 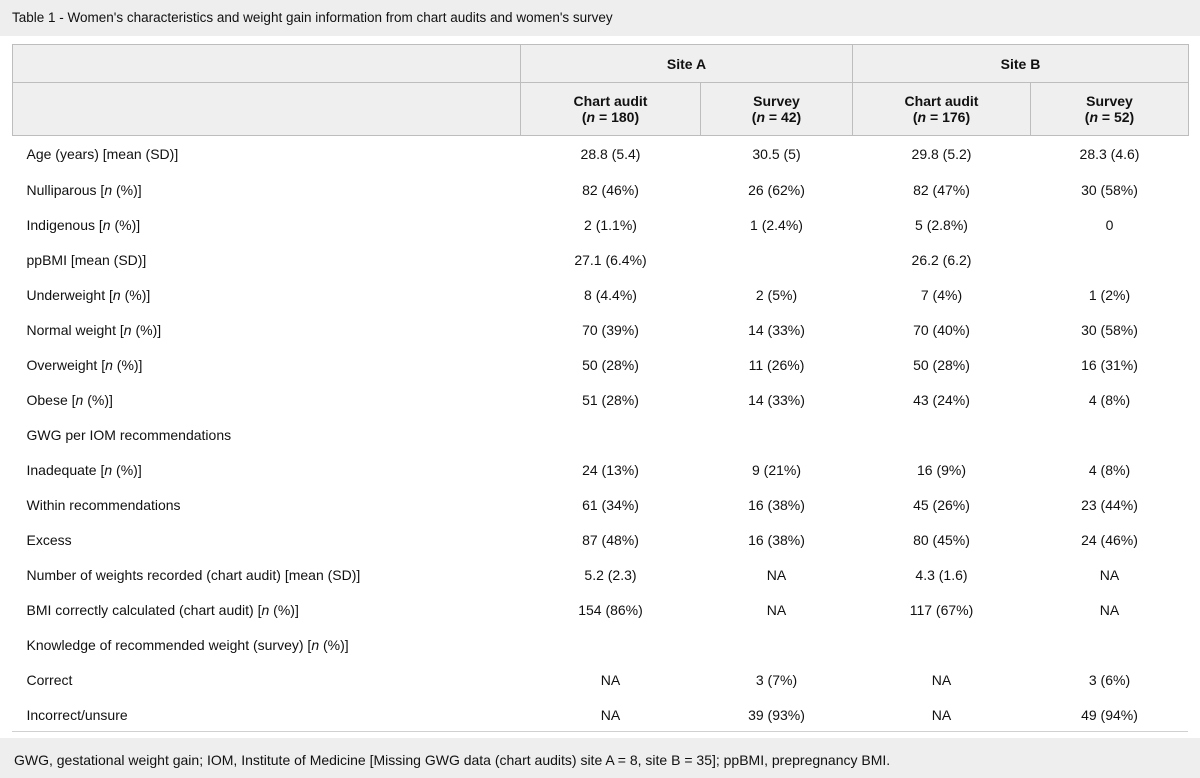 I want to click on row-label-text: Normal weight [, so click(x=75, y=329).